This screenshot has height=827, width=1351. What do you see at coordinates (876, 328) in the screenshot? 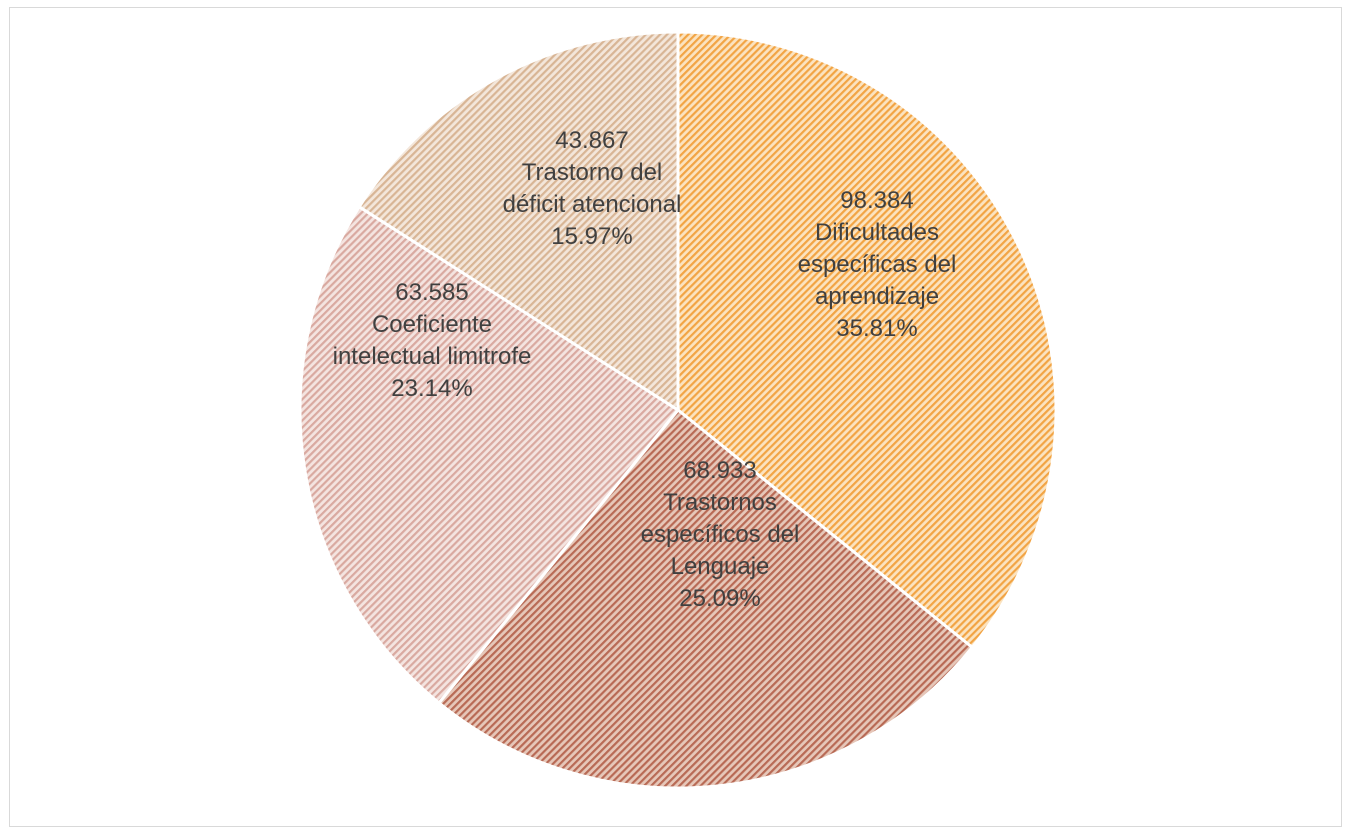
I see `slice-percent-label: 35.81%` at bounding box center [876, 328].